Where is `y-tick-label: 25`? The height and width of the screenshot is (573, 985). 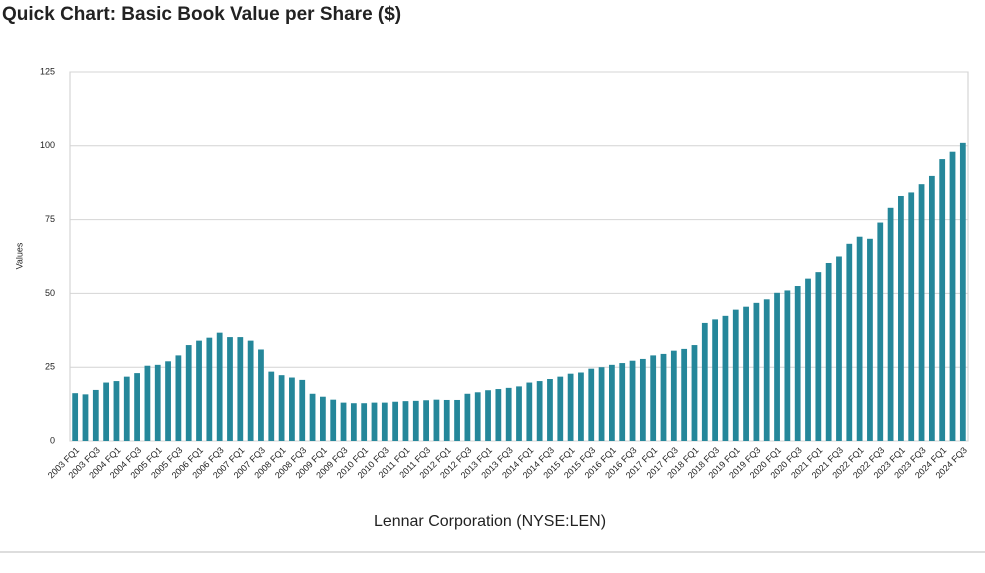
y-tick-label: 25 is located at coordinates (50, 367).